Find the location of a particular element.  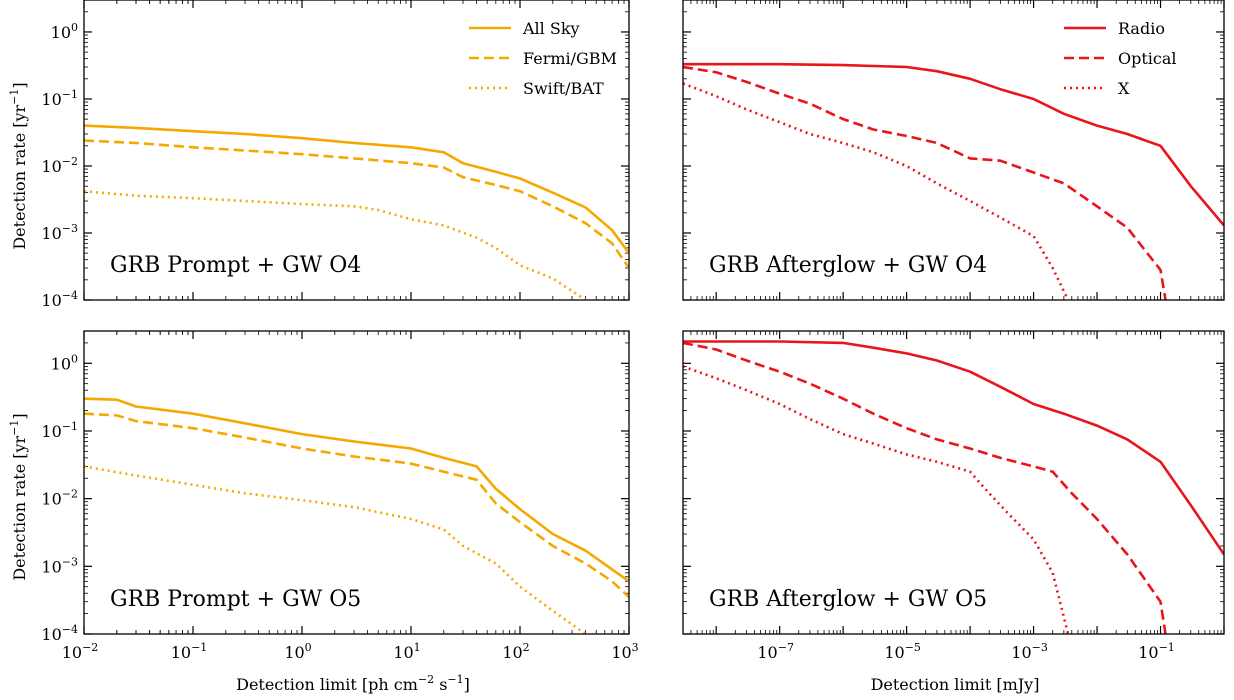

series-line-optical is located at coordinates (925, 182).